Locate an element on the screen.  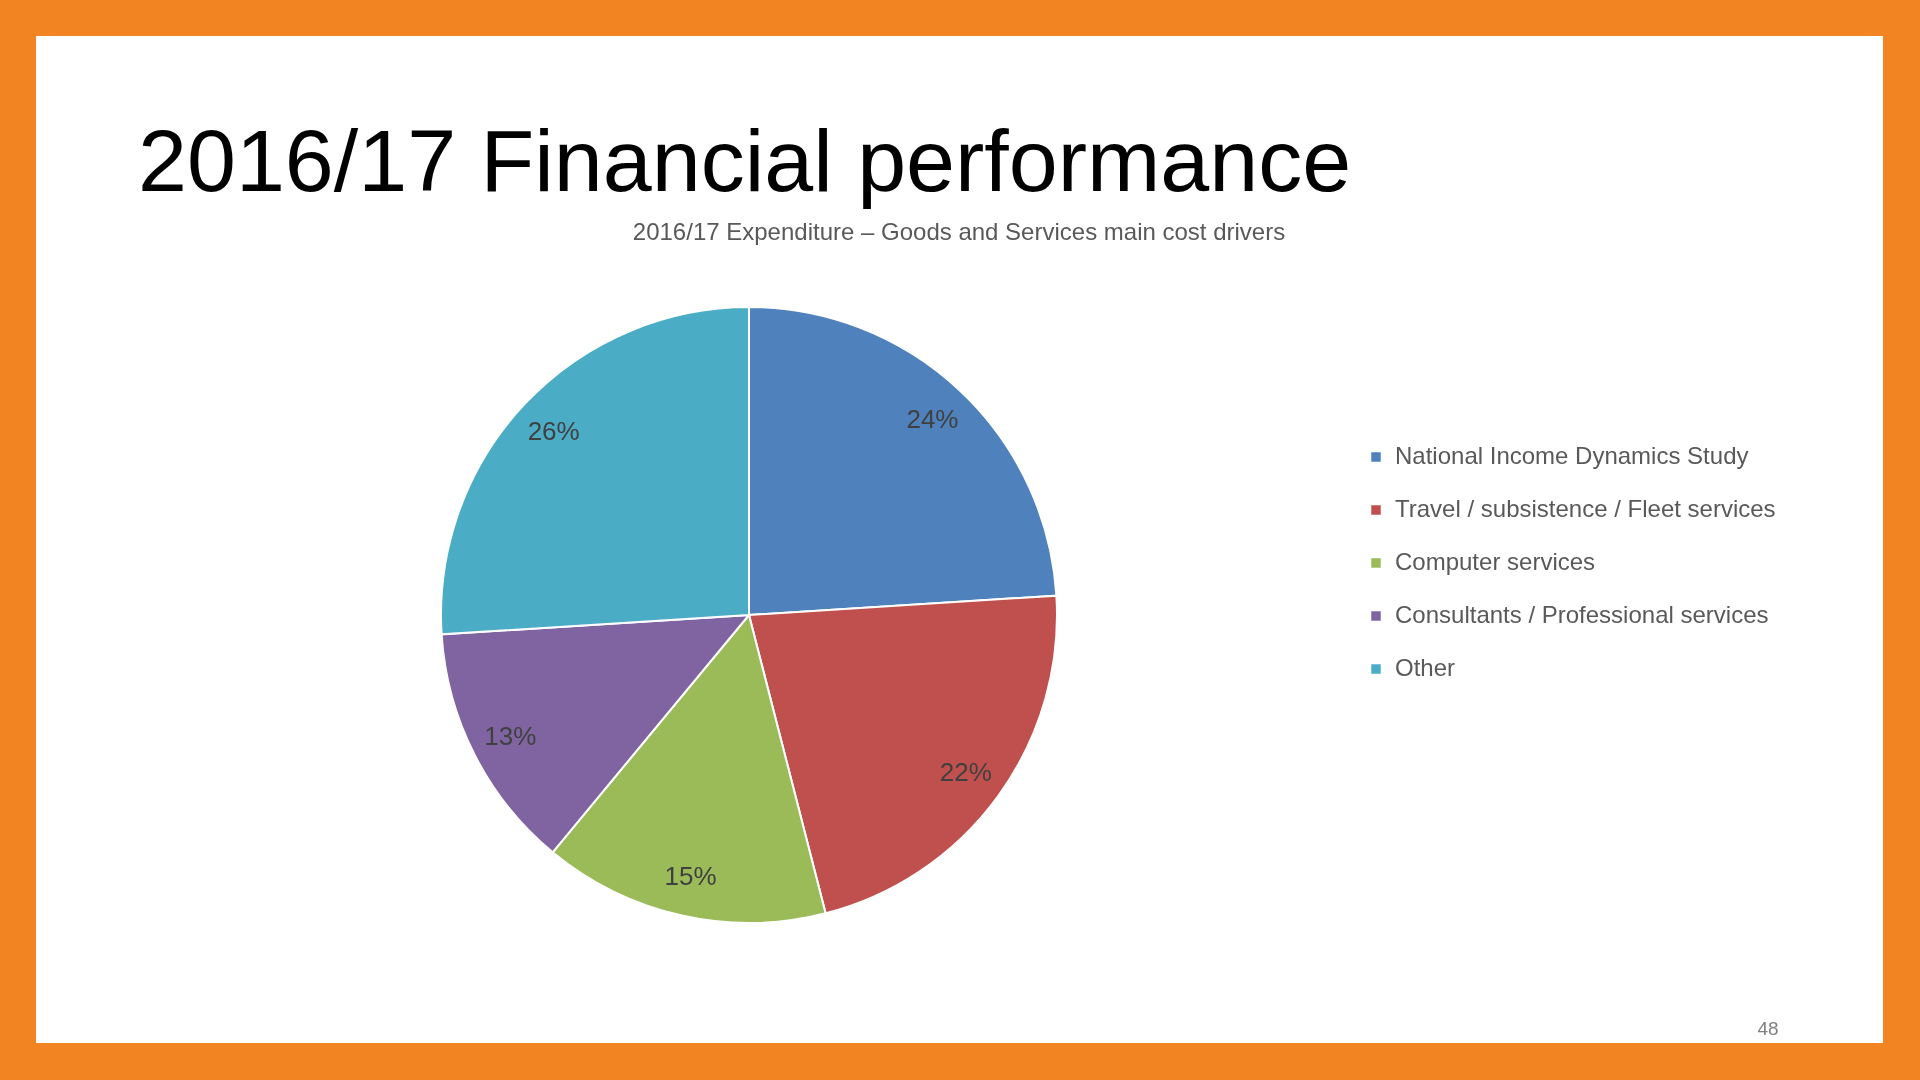
data-label: 26% is located at coordinates (553, 430).